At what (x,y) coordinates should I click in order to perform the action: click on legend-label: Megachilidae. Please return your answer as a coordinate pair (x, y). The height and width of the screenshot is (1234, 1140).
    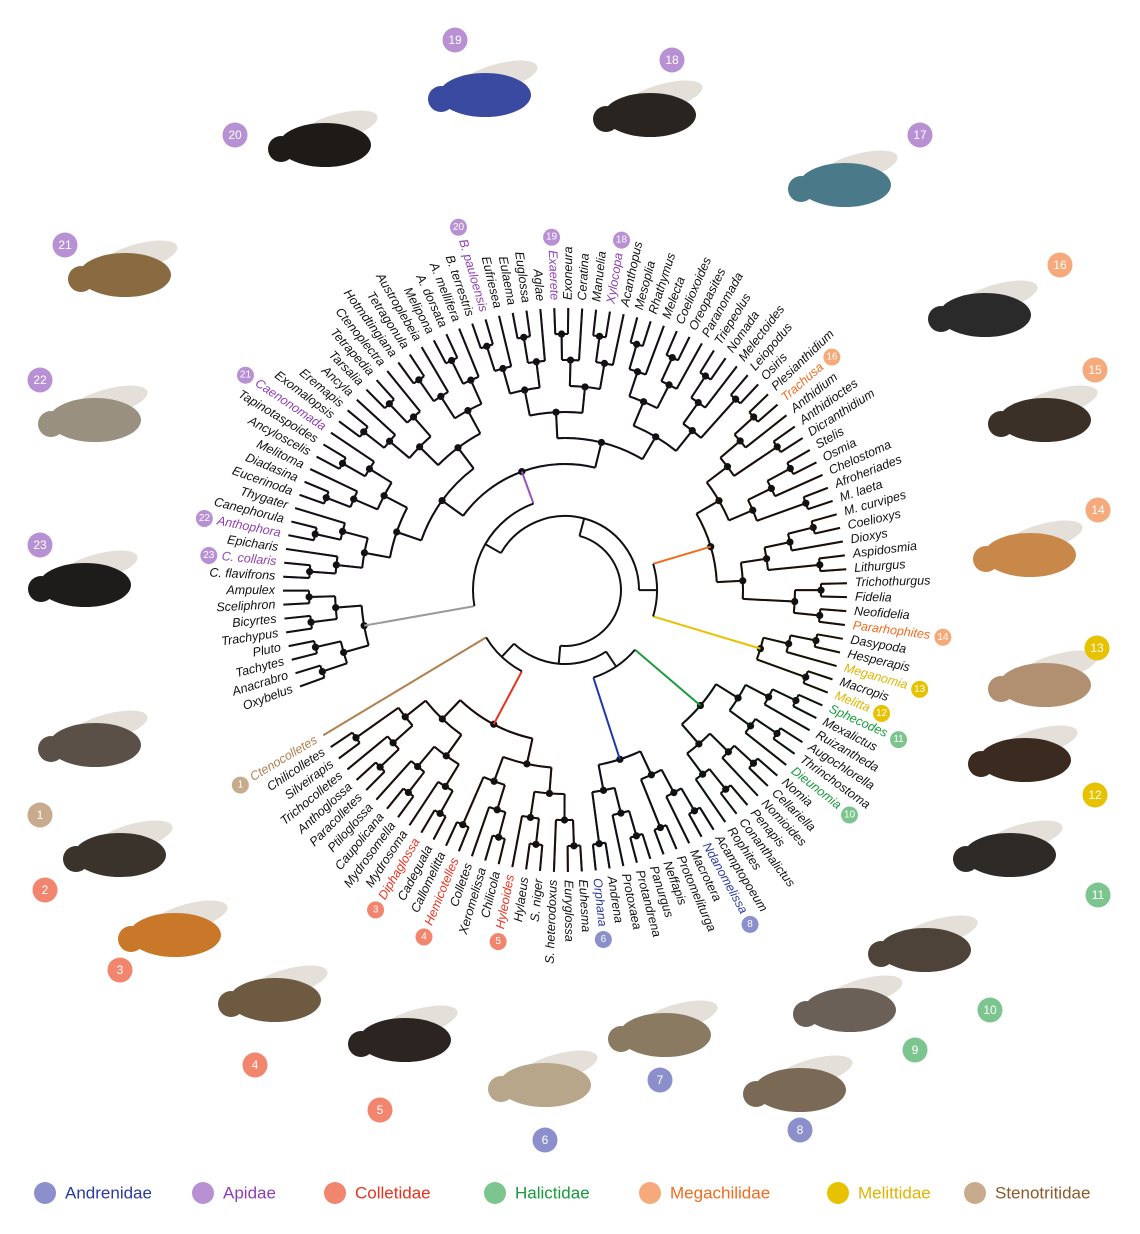
    Looking at the image, I should click on (720, 1193).